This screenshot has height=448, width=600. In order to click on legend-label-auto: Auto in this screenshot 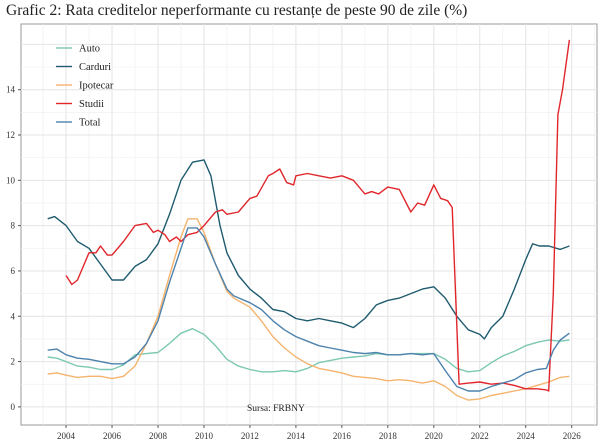, I will do `click(89, 49)`.